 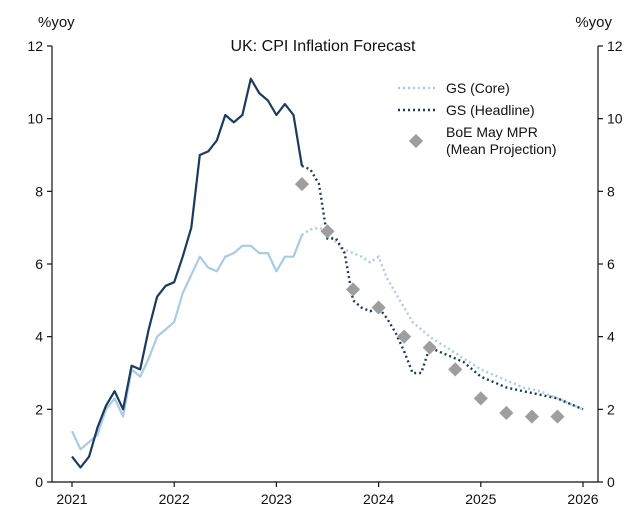 What do you see at coordinates (615, 46) in the screenshot?
I see `y-tick-label-right: 12` at bounding box center [615, 46].